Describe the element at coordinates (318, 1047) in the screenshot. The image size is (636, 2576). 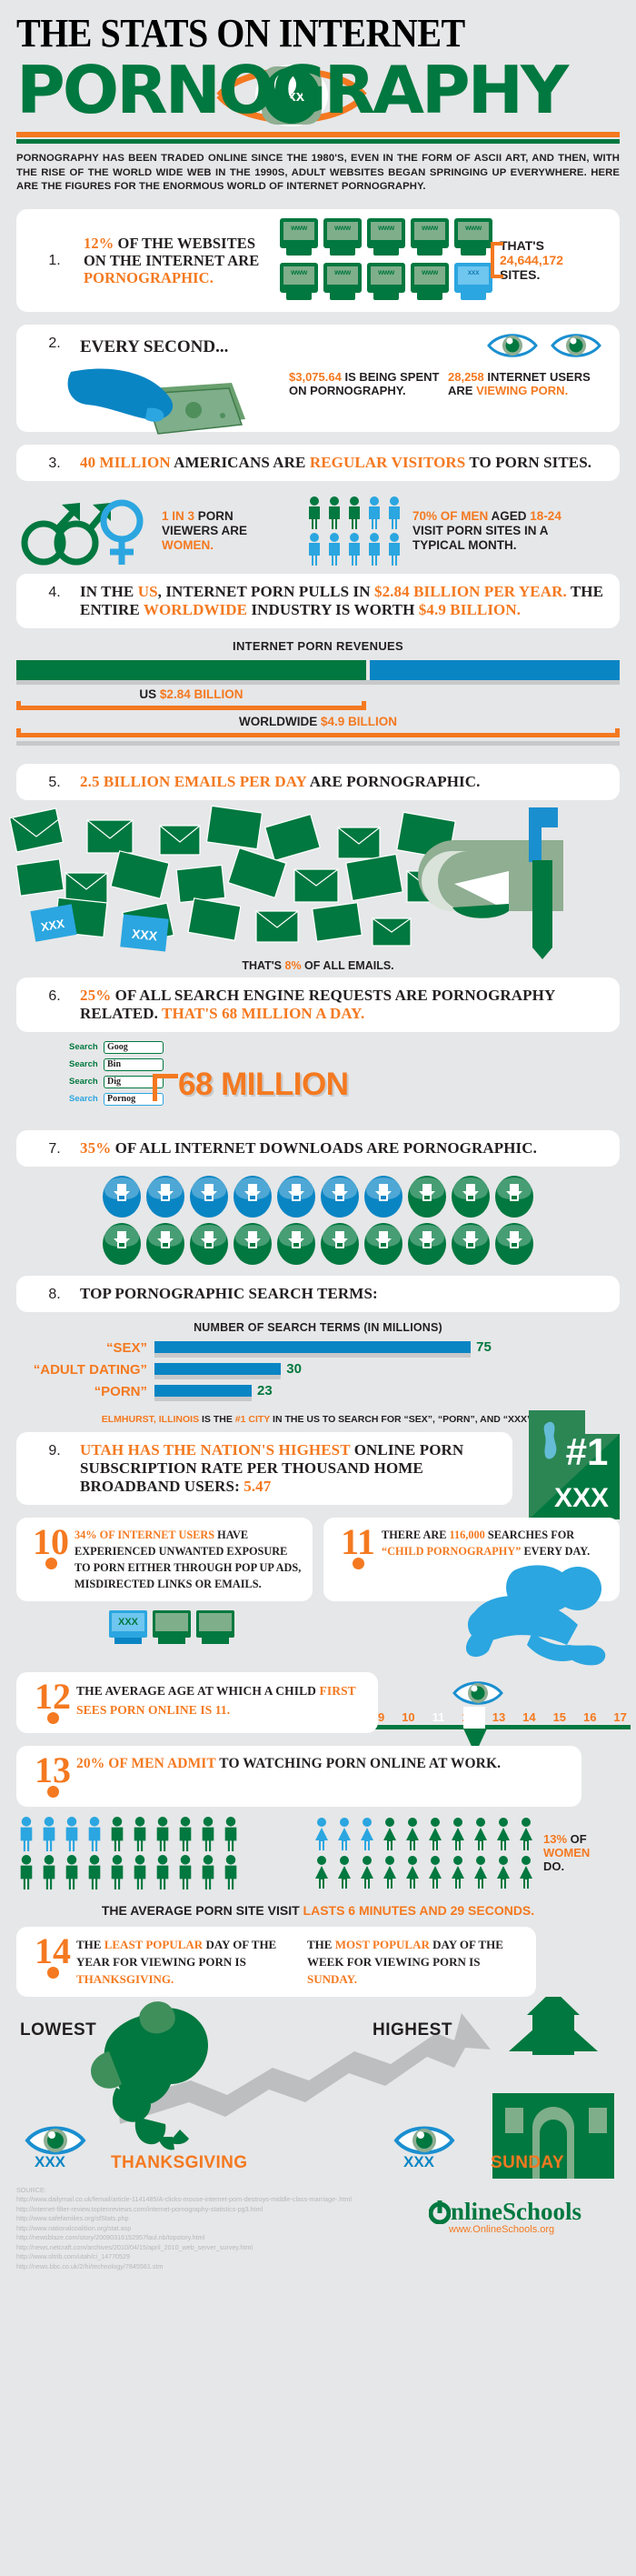
I see `search-row: Search Goog` at that location.